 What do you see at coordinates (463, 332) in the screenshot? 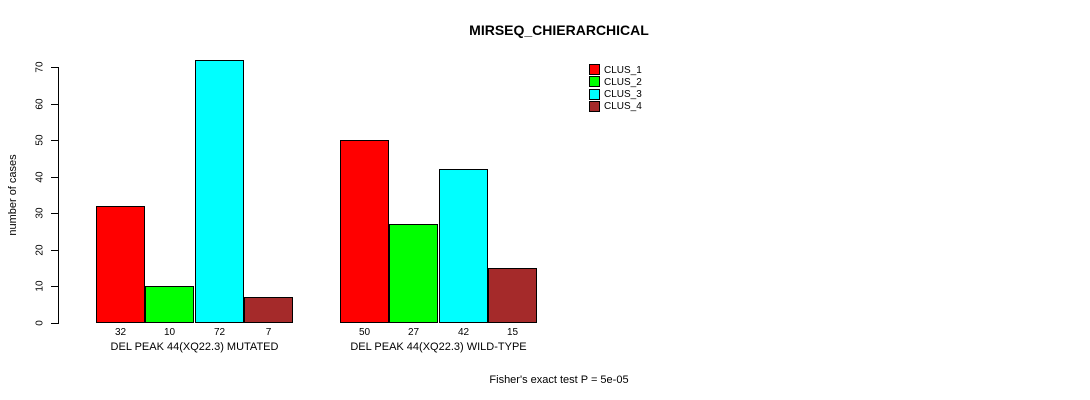
I see `bar-value-label: 42` at bounding box center [463, 332].